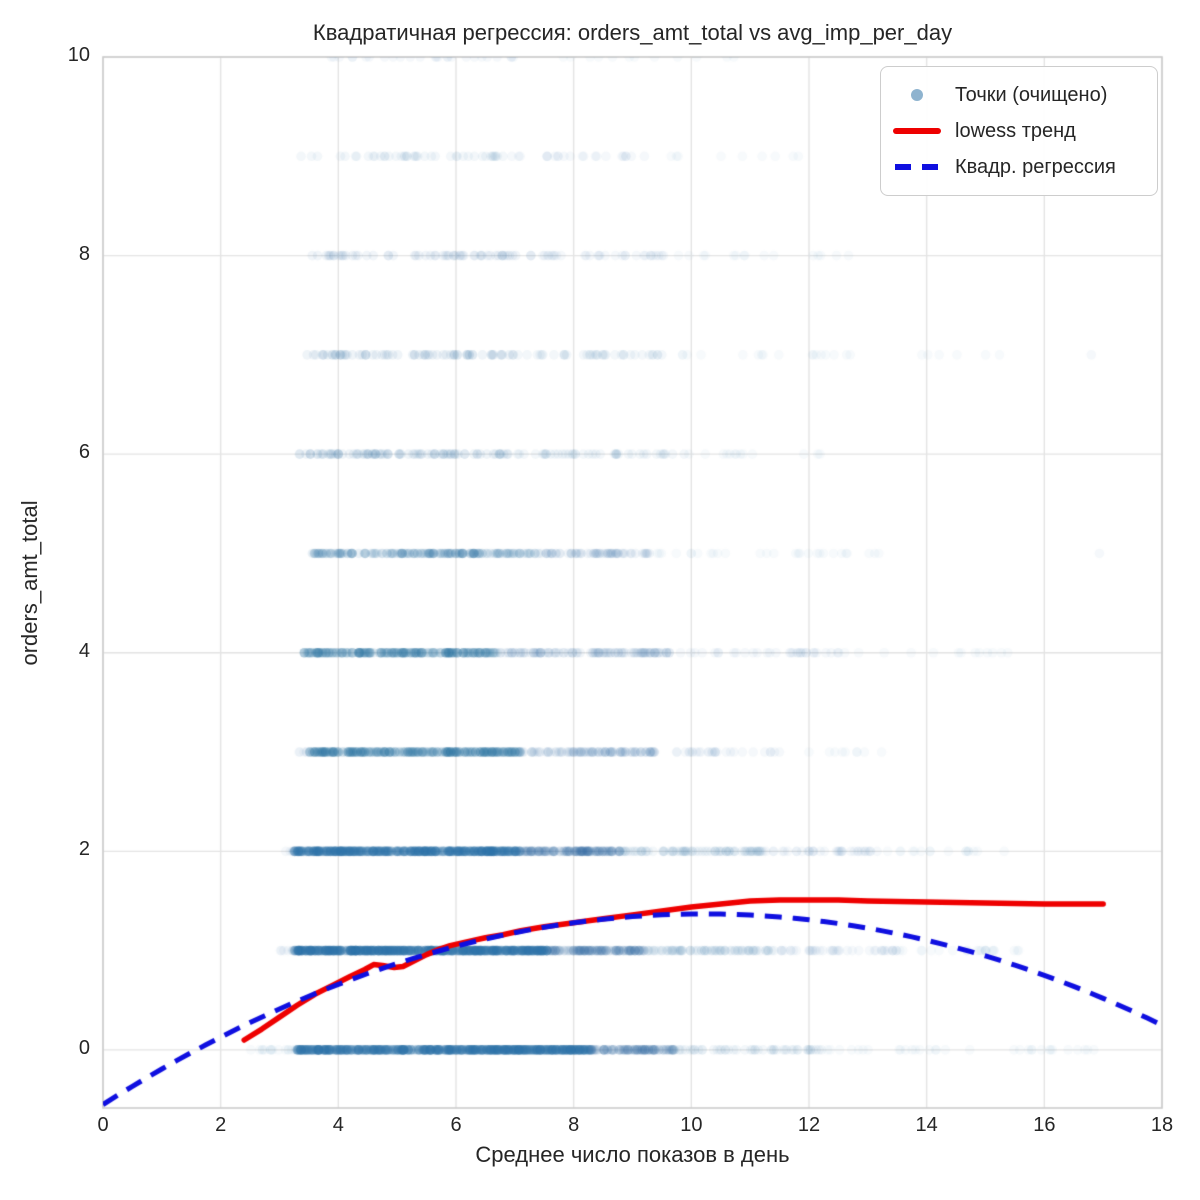 The width and height of the screenshot is (1200, 1200). I want to click on x-tick-label: 10, so click(691, 1125).